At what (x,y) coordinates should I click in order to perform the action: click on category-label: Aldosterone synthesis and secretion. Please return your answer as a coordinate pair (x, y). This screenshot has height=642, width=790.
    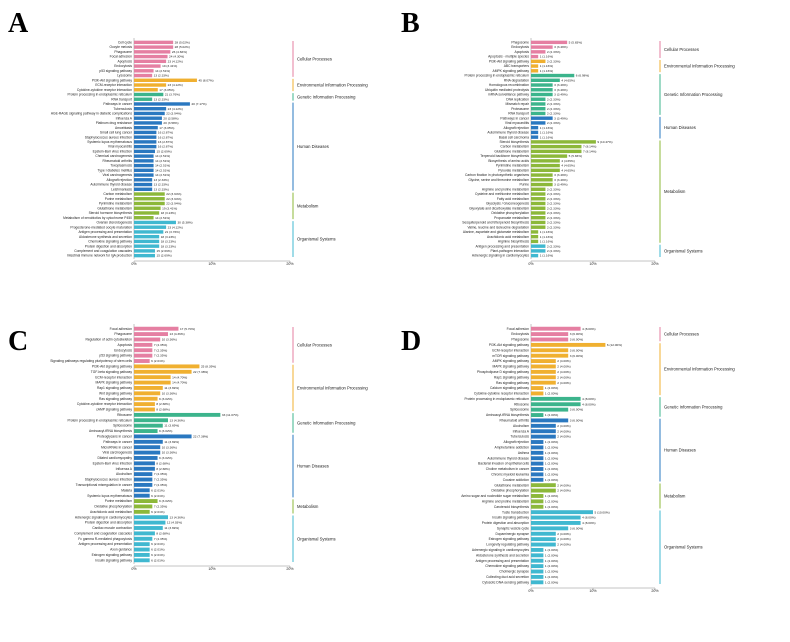
    Looking at the image, I should click on (502, 555).